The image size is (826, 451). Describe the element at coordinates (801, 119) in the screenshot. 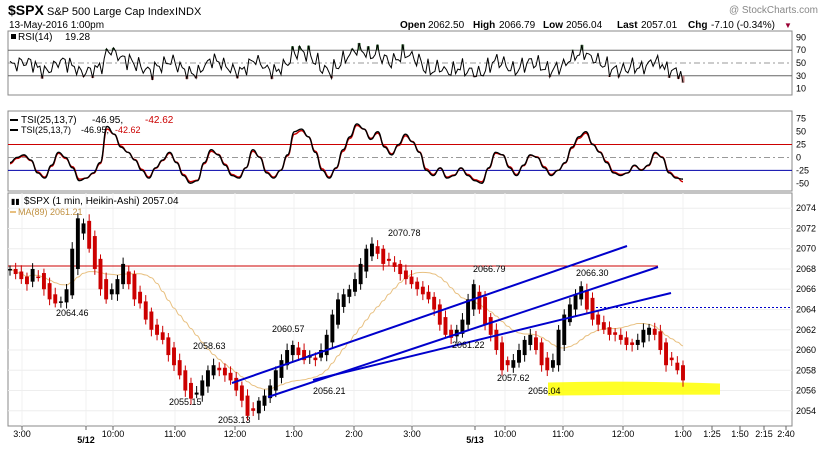

I see `tsi-ytick-75: 75` at that location.